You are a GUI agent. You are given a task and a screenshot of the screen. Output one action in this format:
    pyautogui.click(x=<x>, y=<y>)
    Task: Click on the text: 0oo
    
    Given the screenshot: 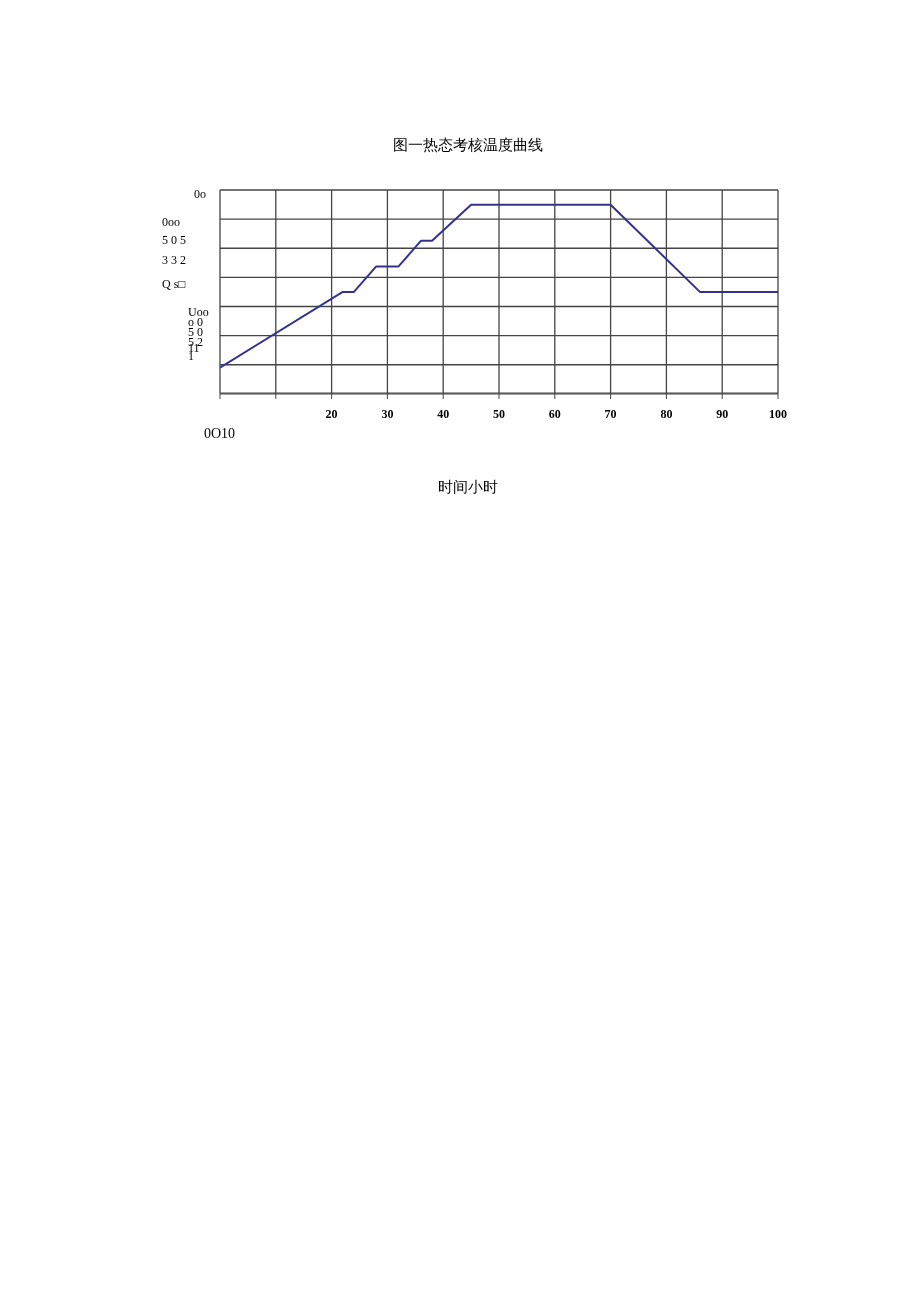 What is the action you would take?
    pyautogui.click(x=171, y=222)
    